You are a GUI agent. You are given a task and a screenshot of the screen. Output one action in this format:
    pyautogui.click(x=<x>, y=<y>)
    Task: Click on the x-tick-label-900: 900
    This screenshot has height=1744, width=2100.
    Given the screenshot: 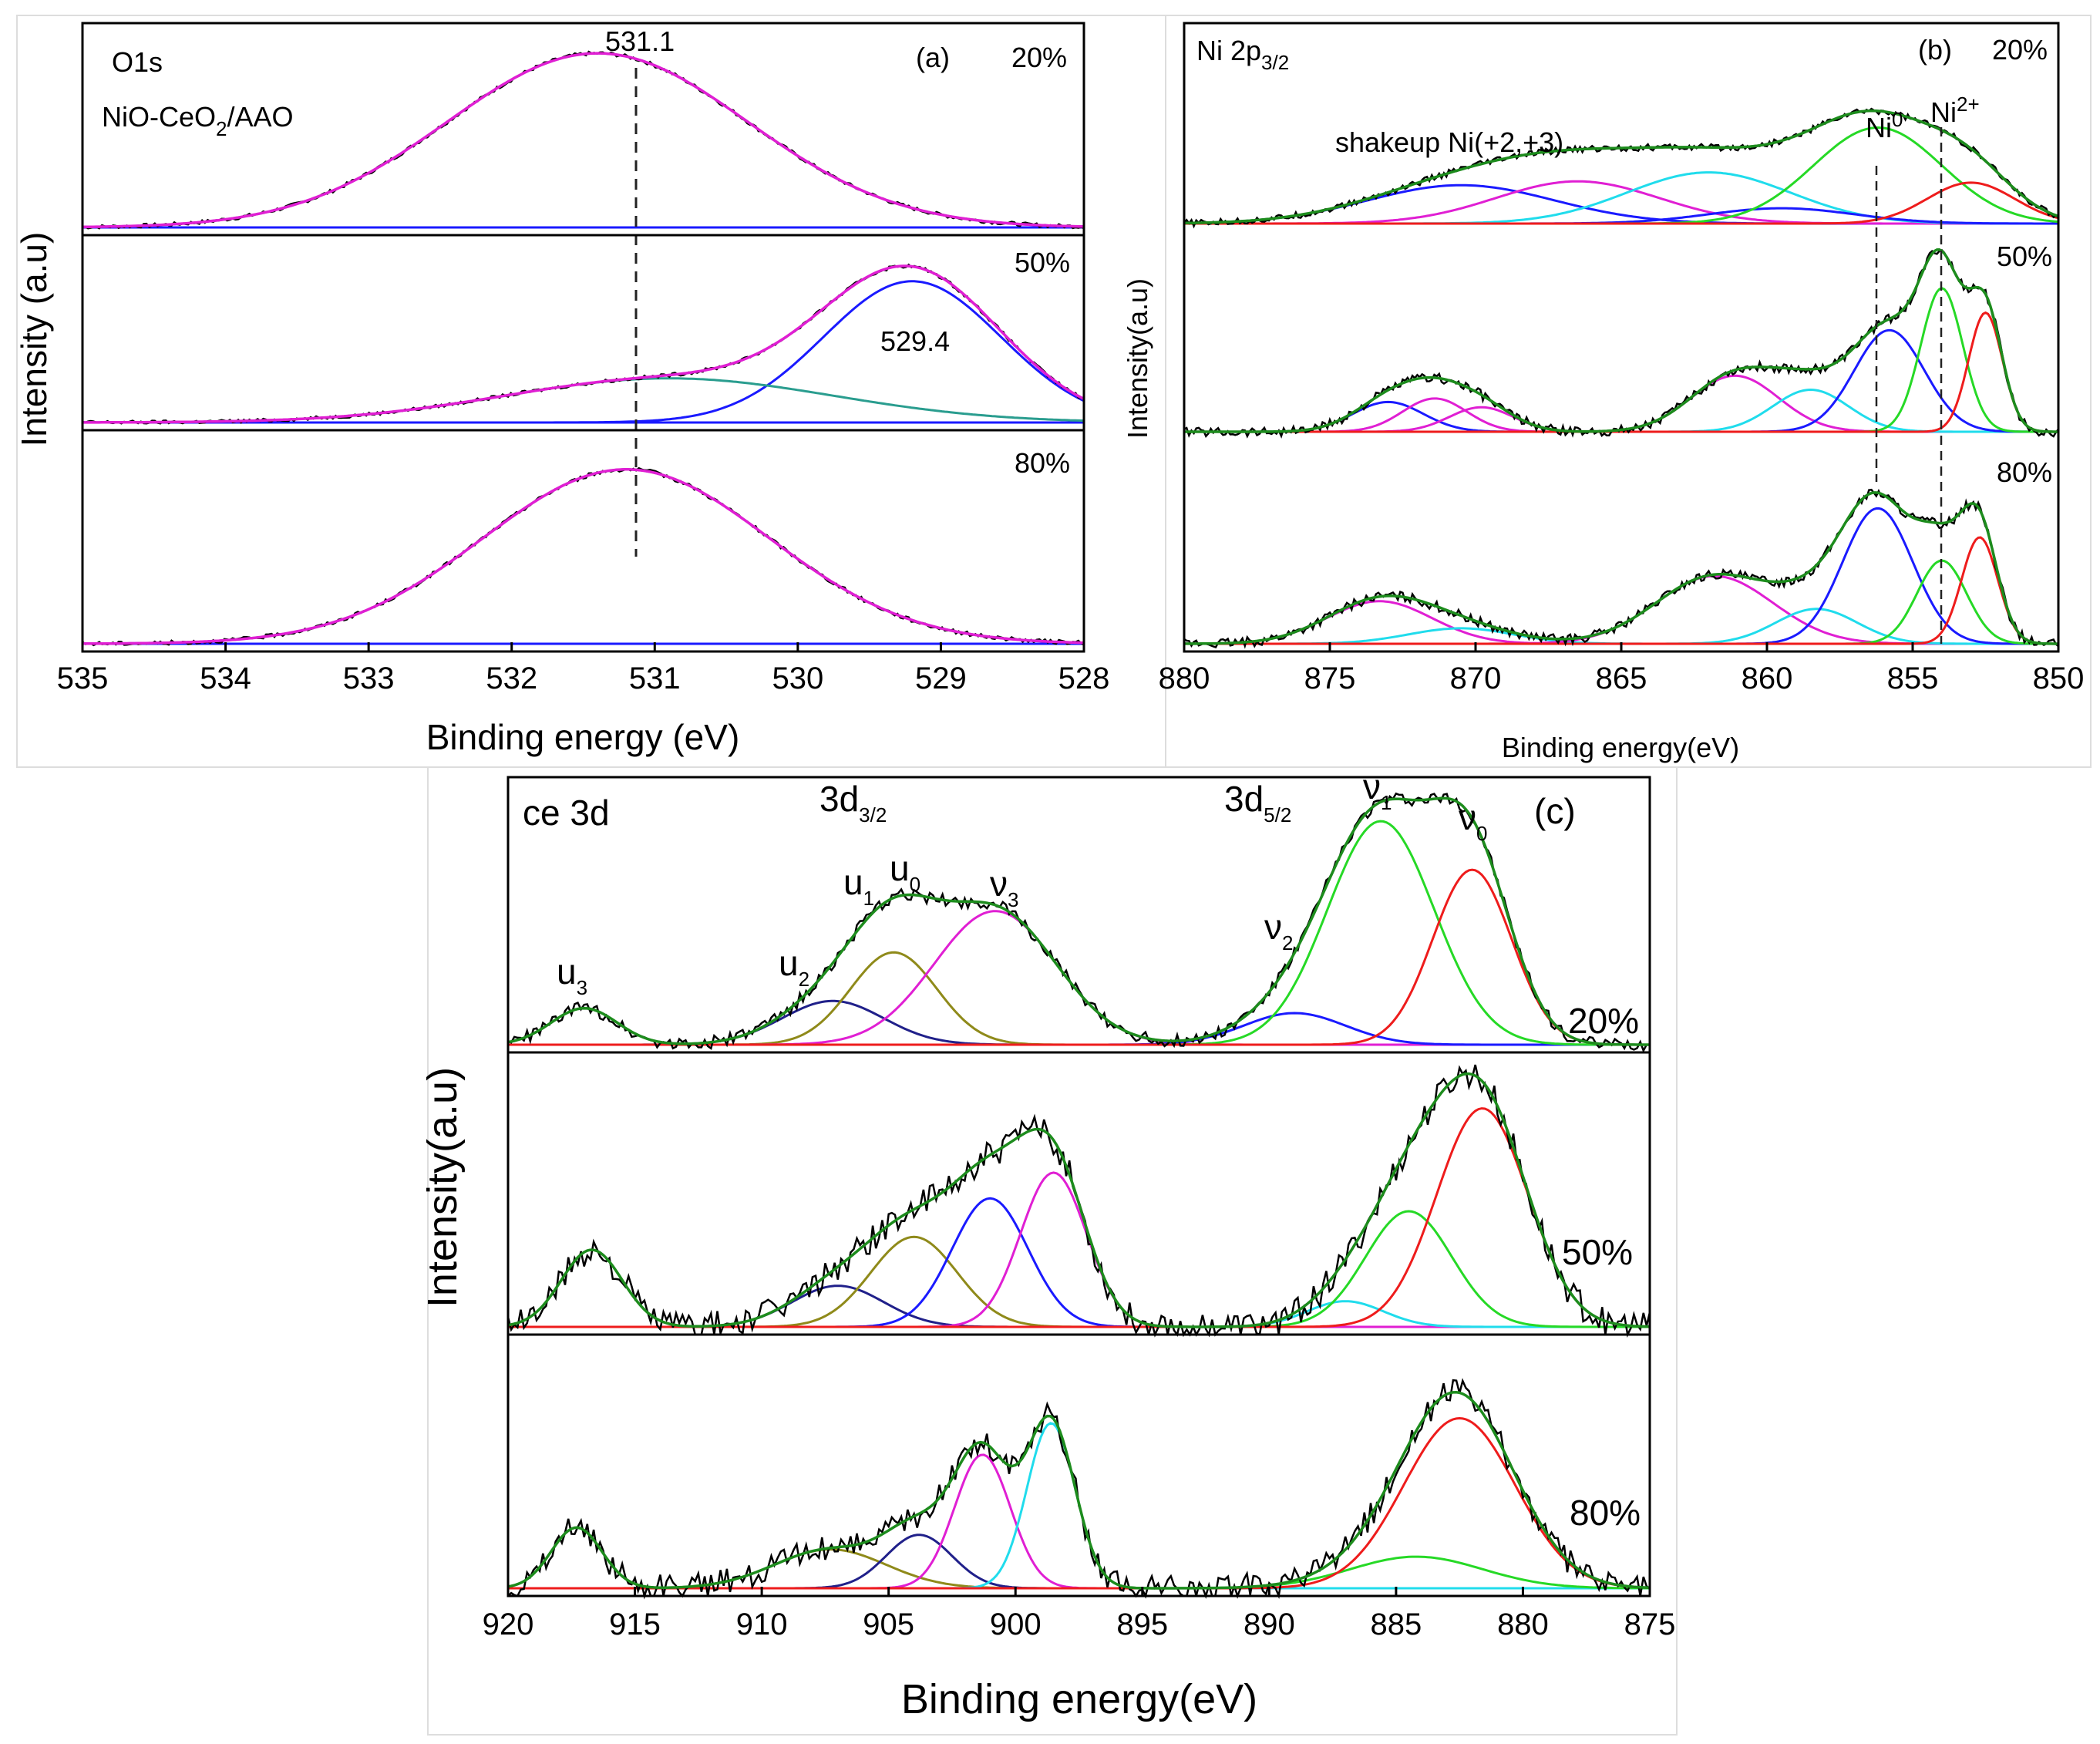 What is the action you would take?
    pyautogui.click(x=1016, y=1624)
    